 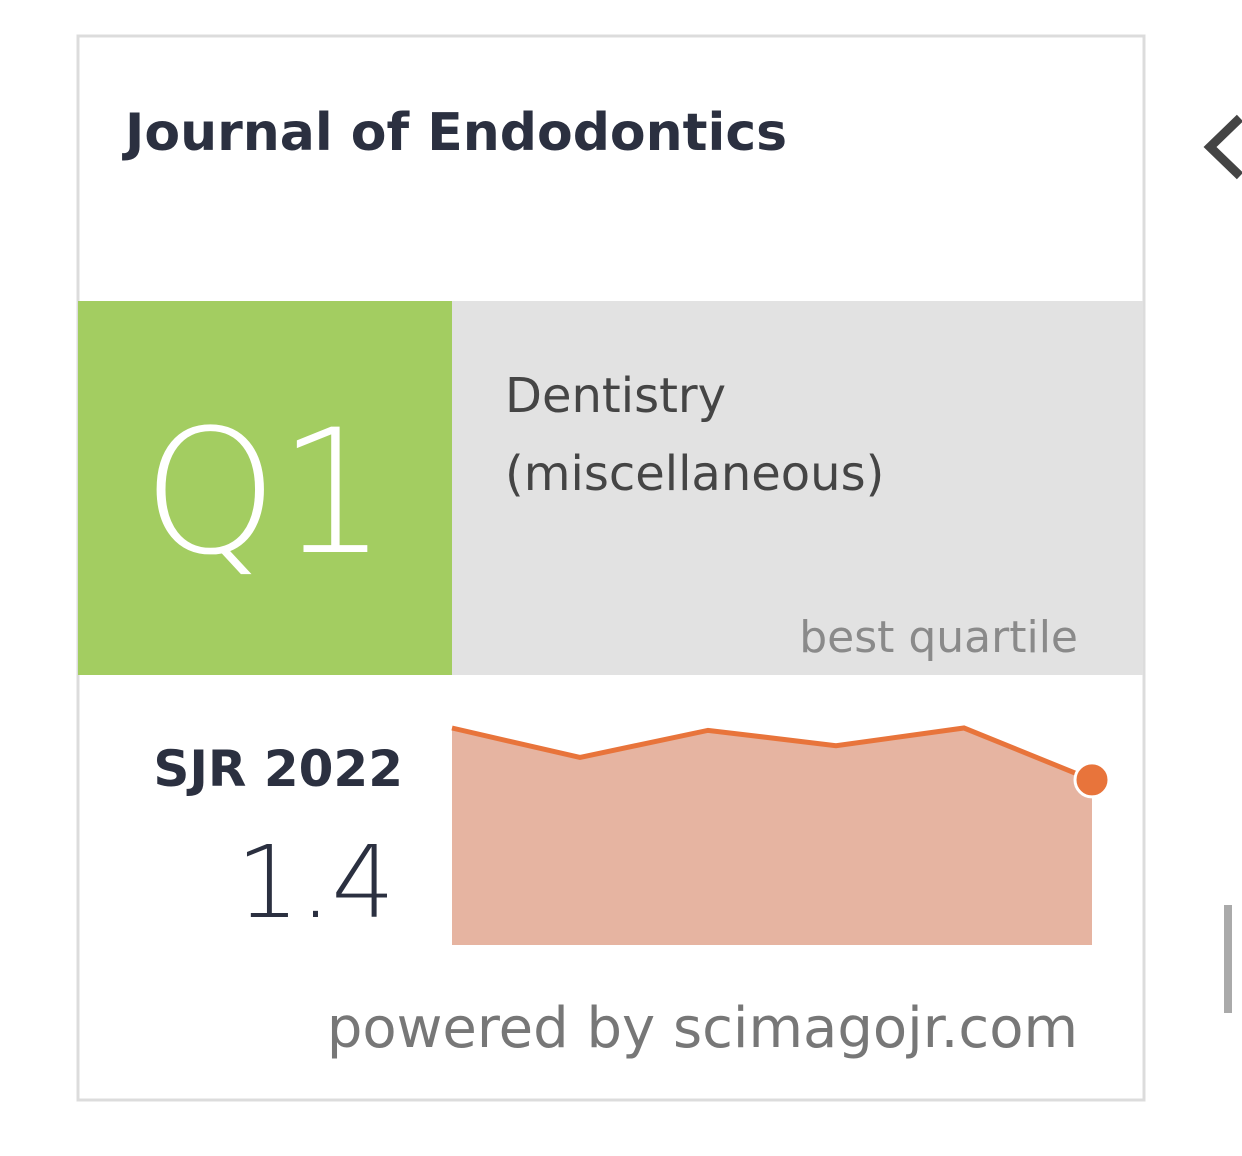 I want to click on sparkline-area, so click(x=772, y=836).